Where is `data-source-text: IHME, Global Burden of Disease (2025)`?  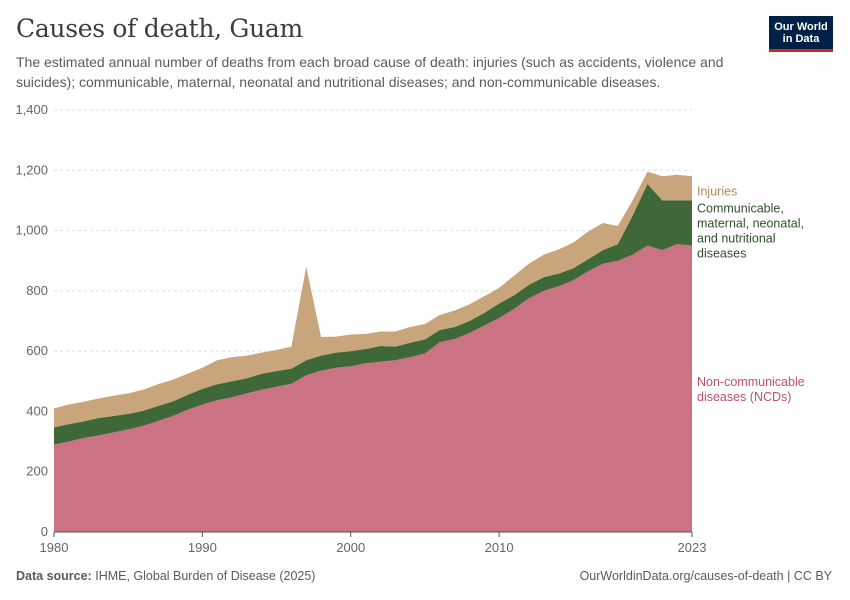
data-source-text: IHME, Global Burden of Disease (2025) is located at coordinates (205, 576).